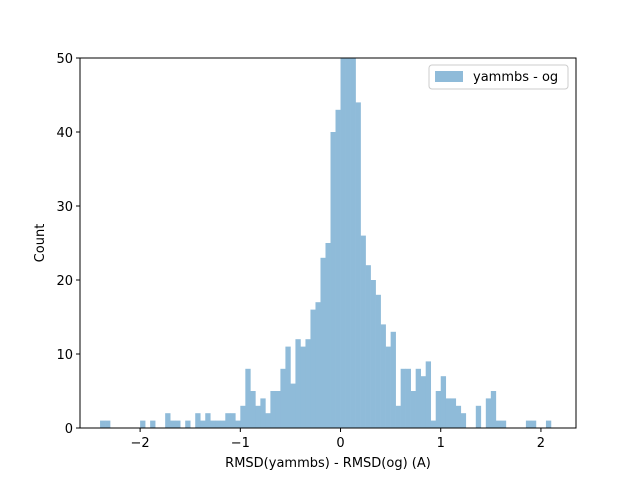 Image resolution: width=640 pixels, height=480 pixels. Describe the element at coordinates (541, 443) in the screenshot. I see `x-tick-label: 2` at that location.